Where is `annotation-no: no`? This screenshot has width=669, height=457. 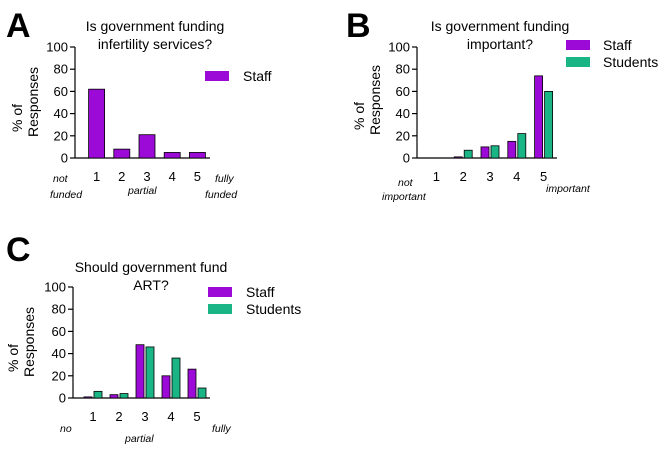 annotation-no: no is located at coordinates (66, 429).